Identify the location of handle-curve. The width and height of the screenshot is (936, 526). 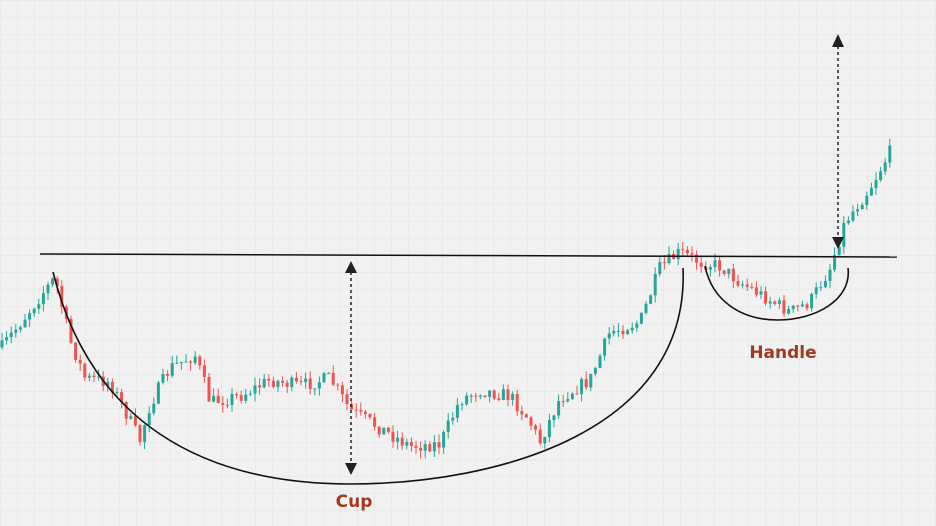
(776, 293).